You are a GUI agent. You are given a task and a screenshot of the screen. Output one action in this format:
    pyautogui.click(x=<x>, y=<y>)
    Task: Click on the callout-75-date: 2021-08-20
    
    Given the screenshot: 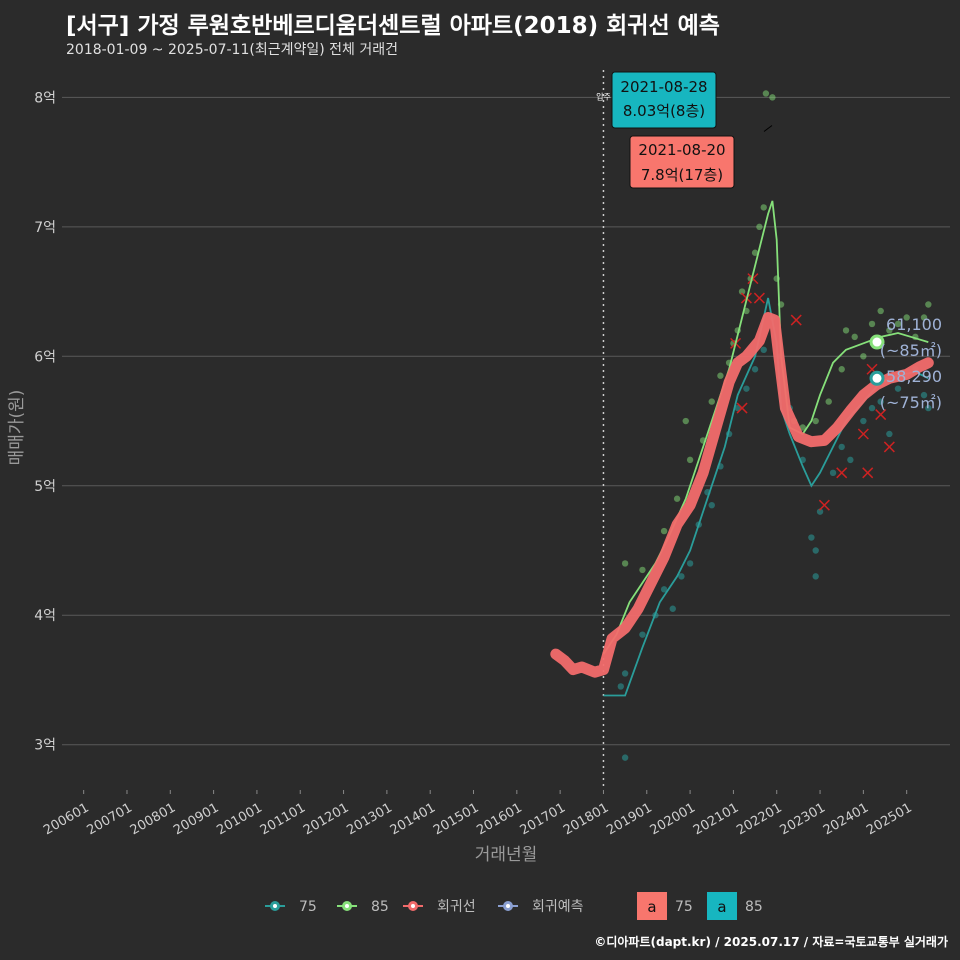 What is the action you would take?
    pyautogui.click(x=681, y=150)
    